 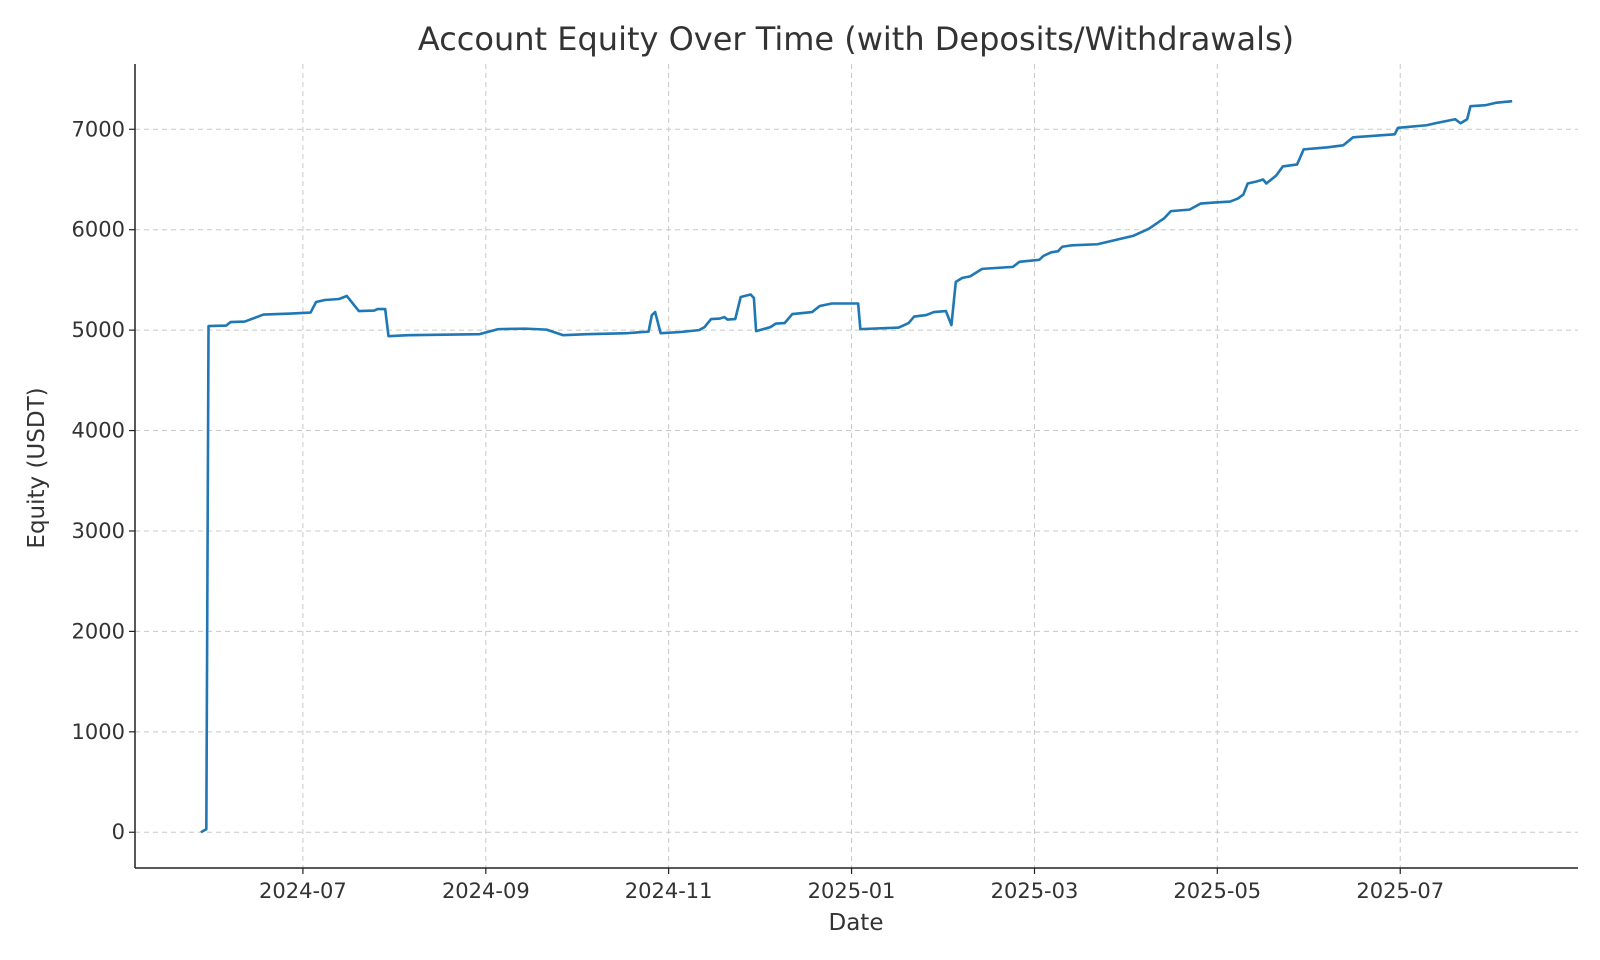 I want to click on x-tick-label: 2025-05, so click(x=1217, y=891).